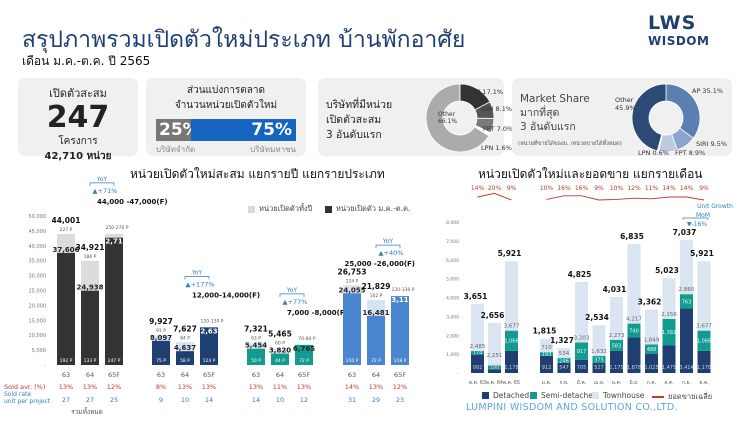 The width and height of the screenshot is (740, 423). I want to click on slice-ap, so click(683, 111).